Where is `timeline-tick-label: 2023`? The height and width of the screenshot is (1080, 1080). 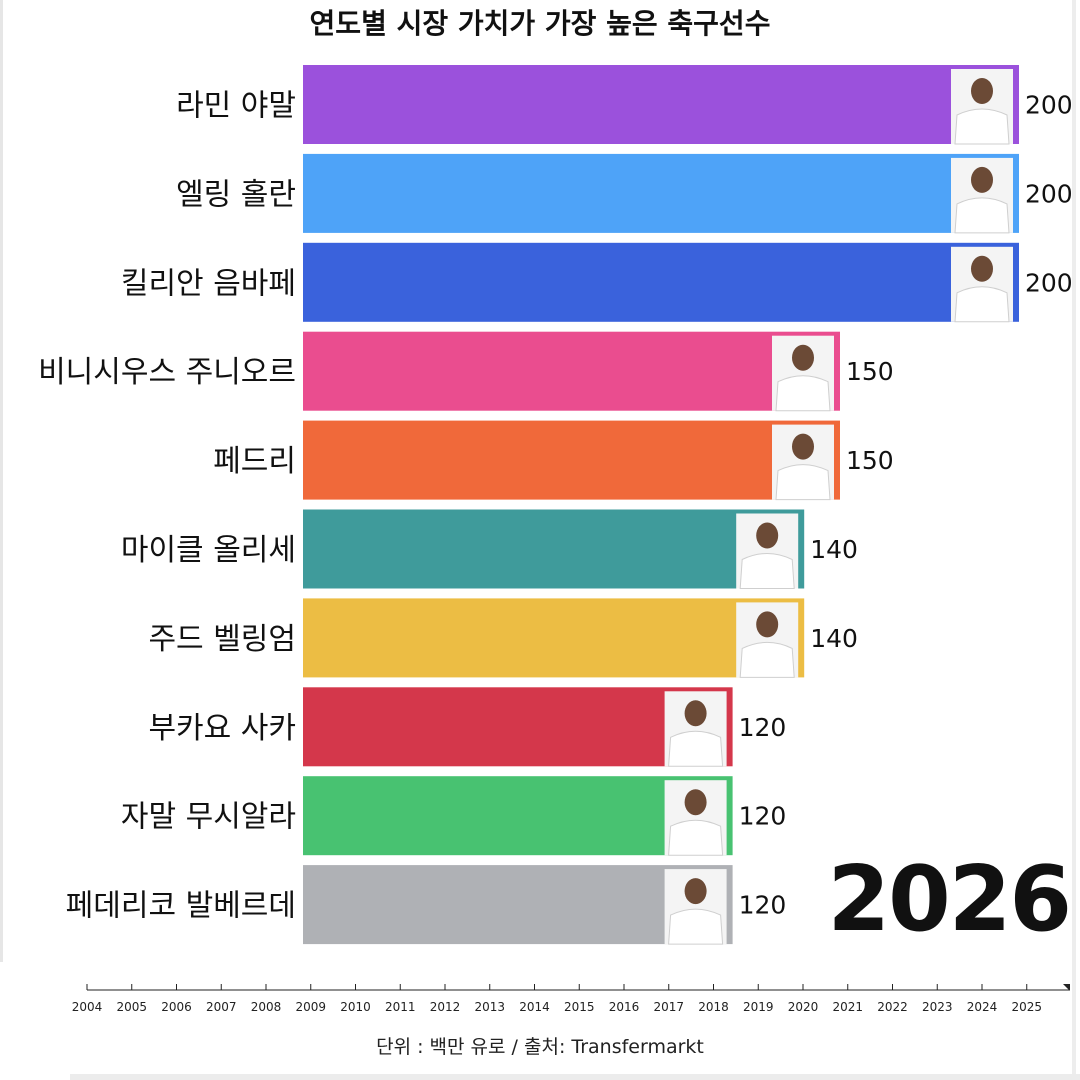
timeline-tick-label: 2023 is located at coordinates (937, 1007).